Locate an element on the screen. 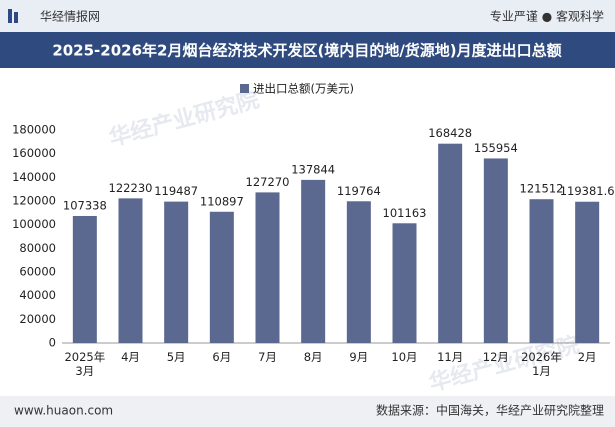 This screenshot has width=615, height=427. value-label: 127270 is located at coordinates (268, 182).